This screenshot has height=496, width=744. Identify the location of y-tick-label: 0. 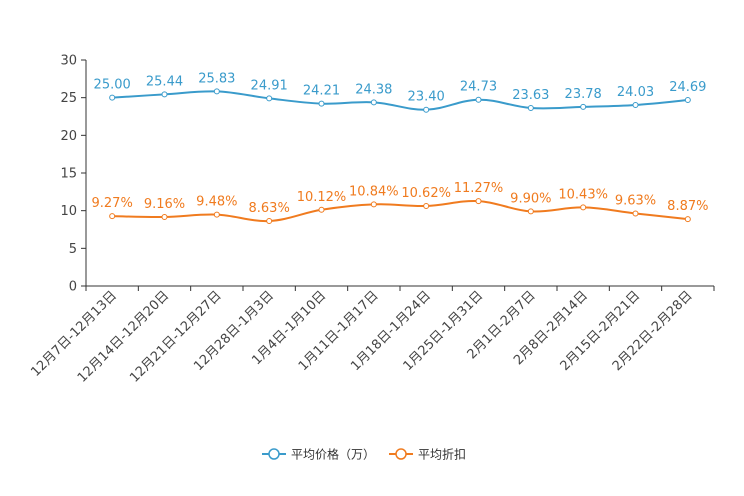
(73, 287).